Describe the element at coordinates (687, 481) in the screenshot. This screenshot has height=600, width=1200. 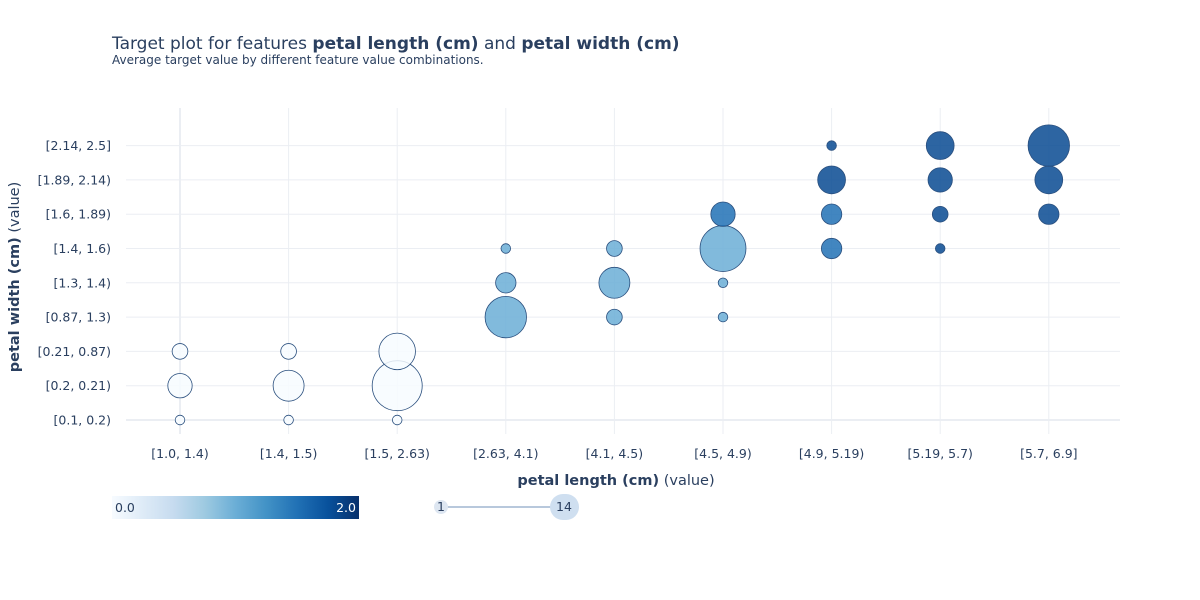
I see `x-axis-title-suffix: (value)` at that location.